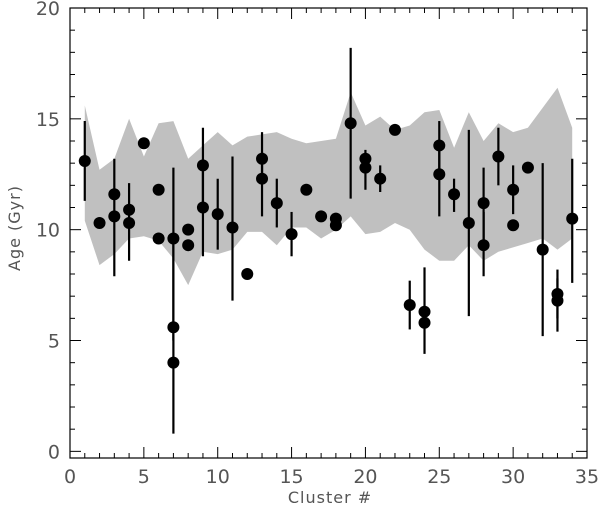 This screenshot has height=514, width=600. Describe the element at coordinates (330, 497) in the screenshot. I see `x-axis-label: Cluster #` at that location.